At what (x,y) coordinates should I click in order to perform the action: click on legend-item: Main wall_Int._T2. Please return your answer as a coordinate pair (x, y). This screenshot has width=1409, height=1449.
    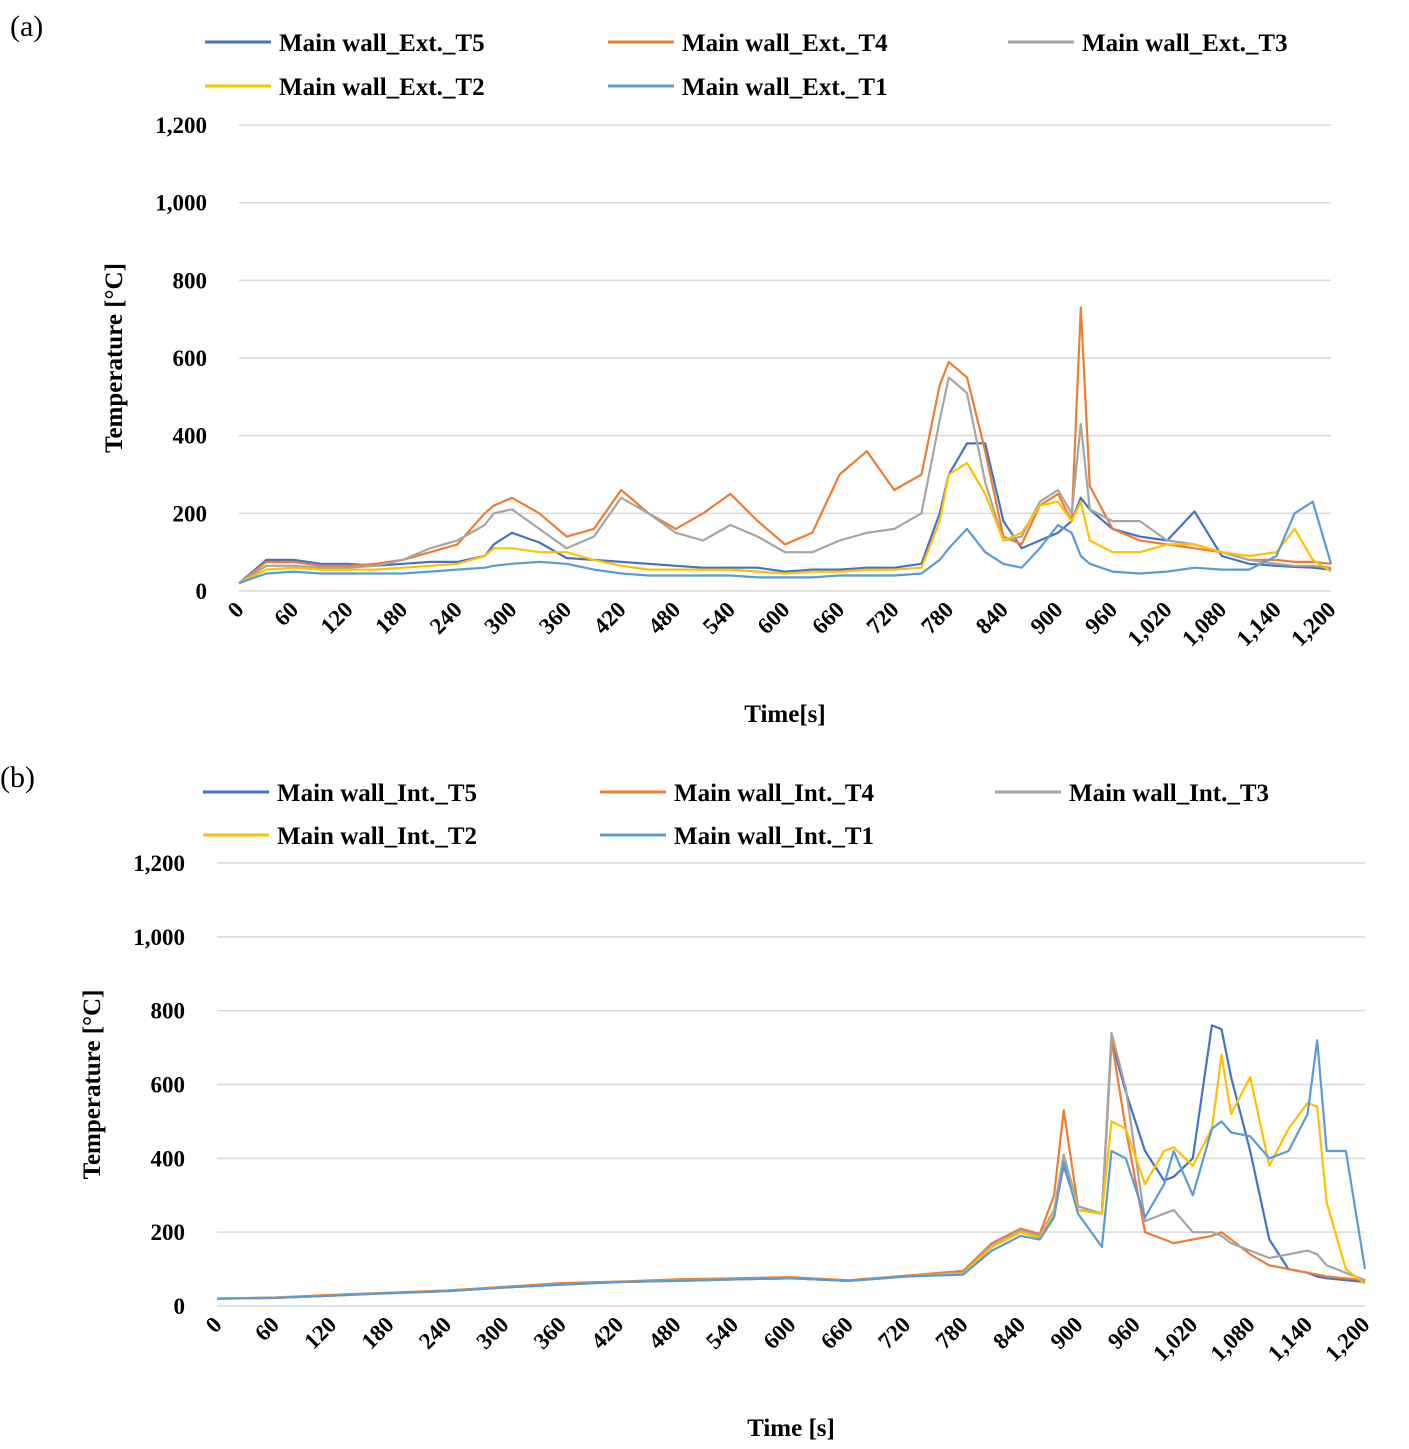
    Looking at the image, I should click on (340, 836).